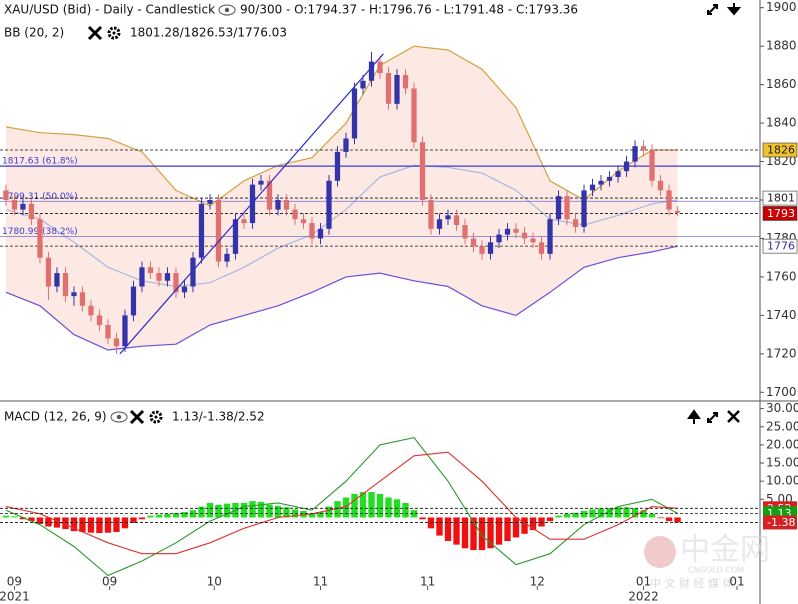 This screenshot has height=604, width=798. What do you see at coordinates (781, 522) in the screenshot?
I see `value-tag-label: -1.38` at bounding box center [781, 522].